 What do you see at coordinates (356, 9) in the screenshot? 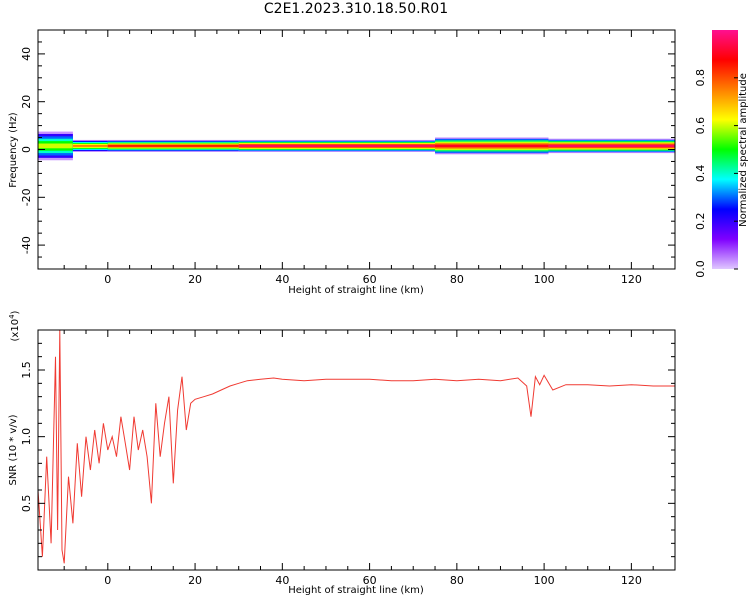
I see `chart-title: C2E1.2023.310.18.50.R01` at bounding box center [356, 9].